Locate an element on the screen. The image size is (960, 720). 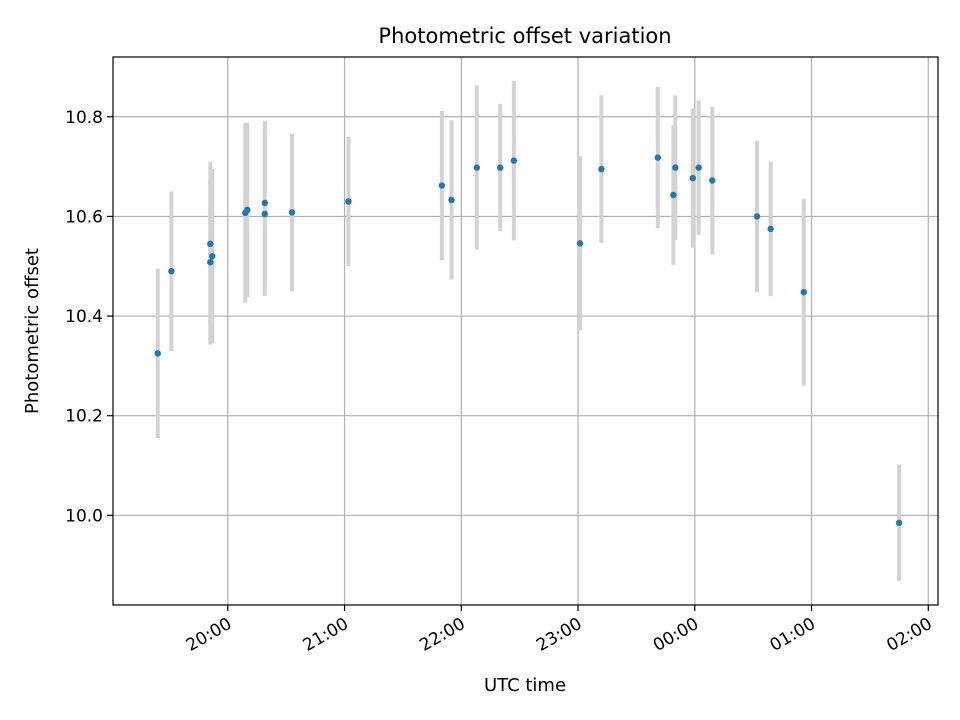
x-axis-title: UTC time is located at coordinates (525, 685).